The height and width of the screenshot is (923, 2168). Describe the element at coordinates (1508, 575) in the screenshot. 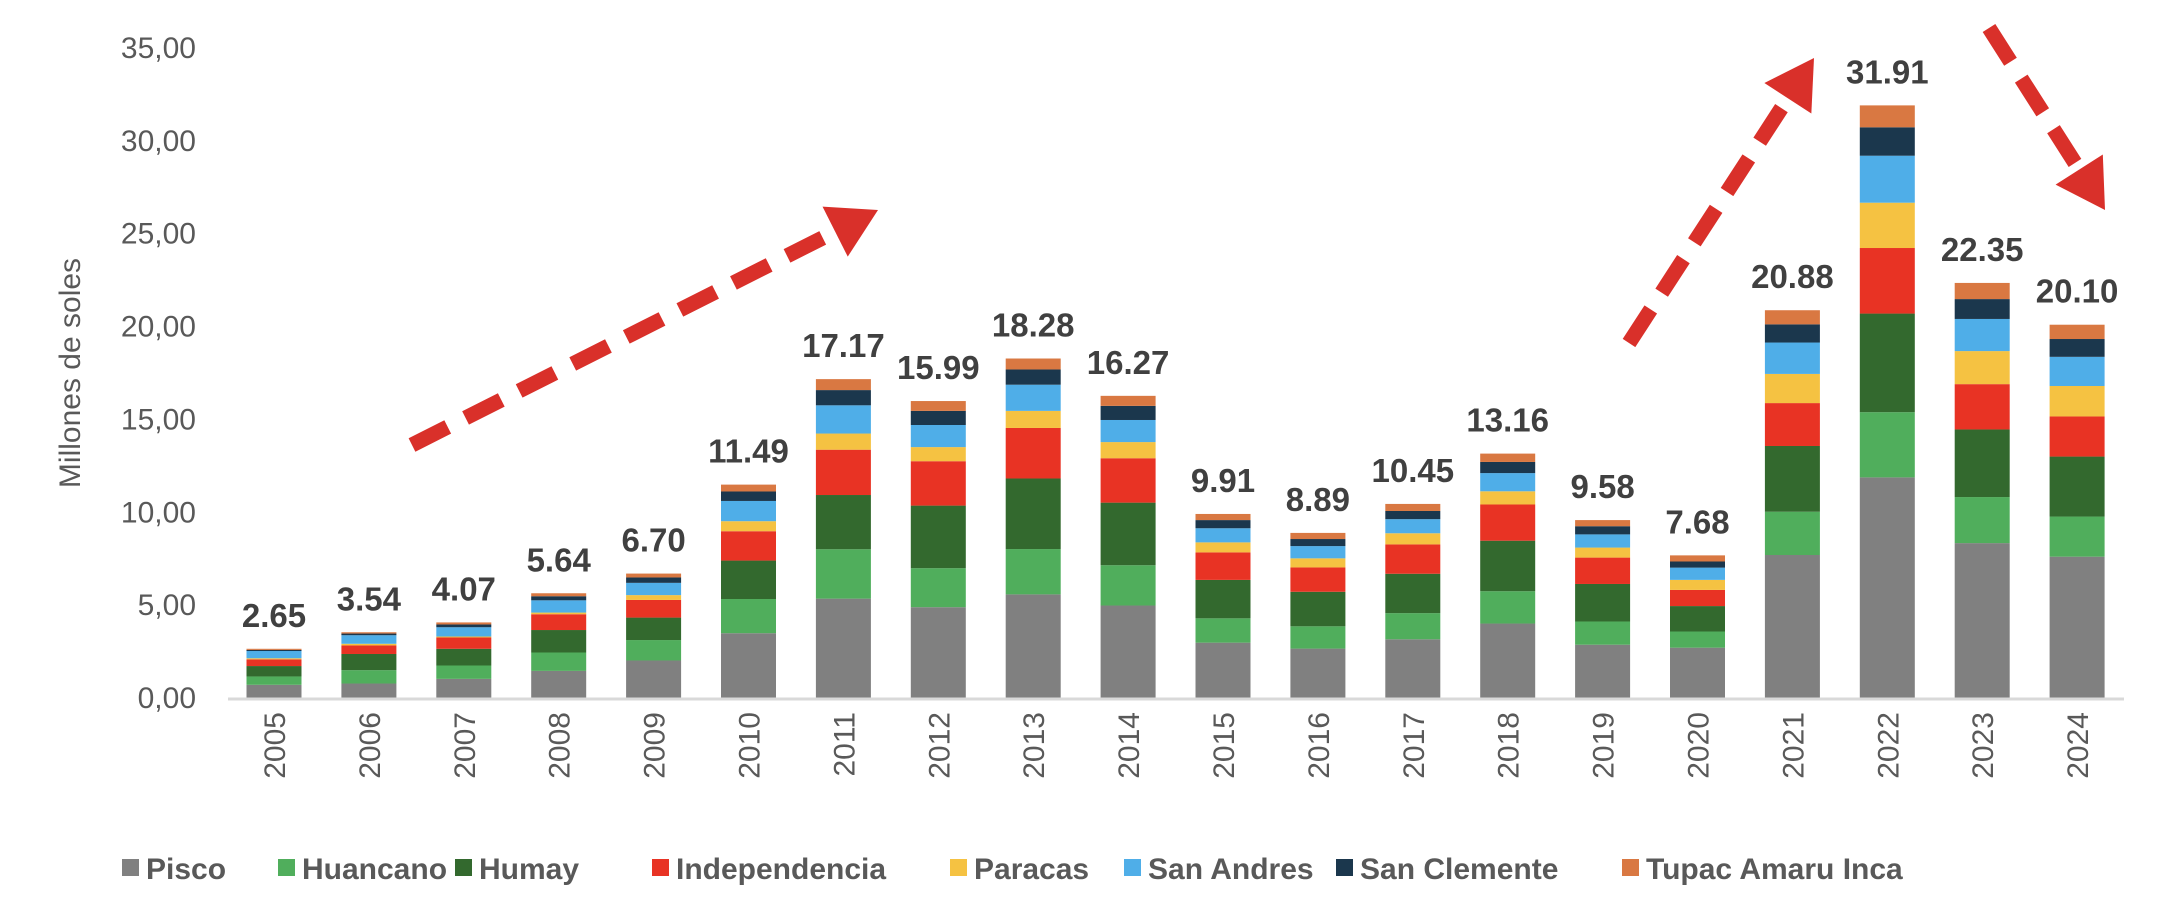

I see `bar-2018` at that location.